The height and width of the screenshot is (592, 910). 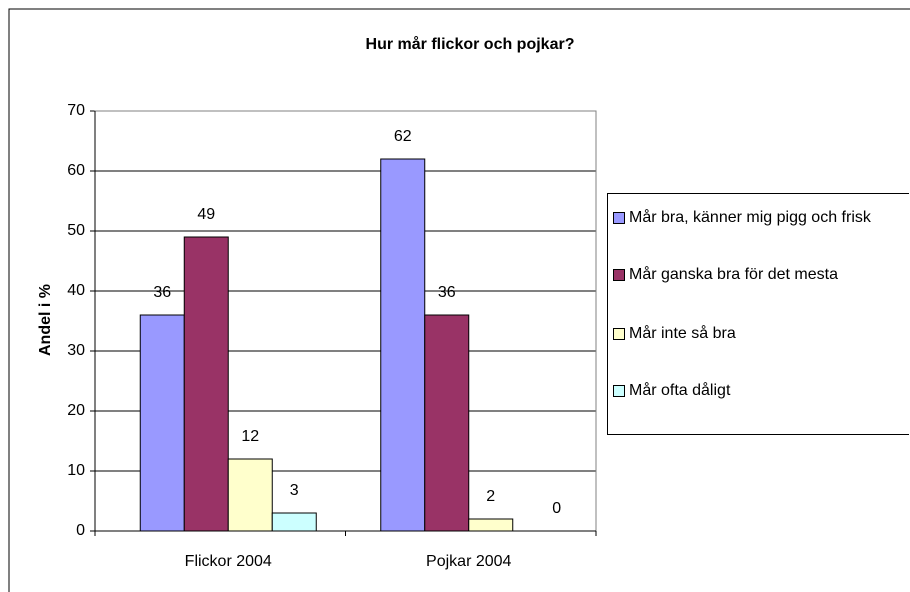 What do you see at coordinates (294, 490) in the screenshot?
I see `value-label: 3` at bounding box center [294, 490].